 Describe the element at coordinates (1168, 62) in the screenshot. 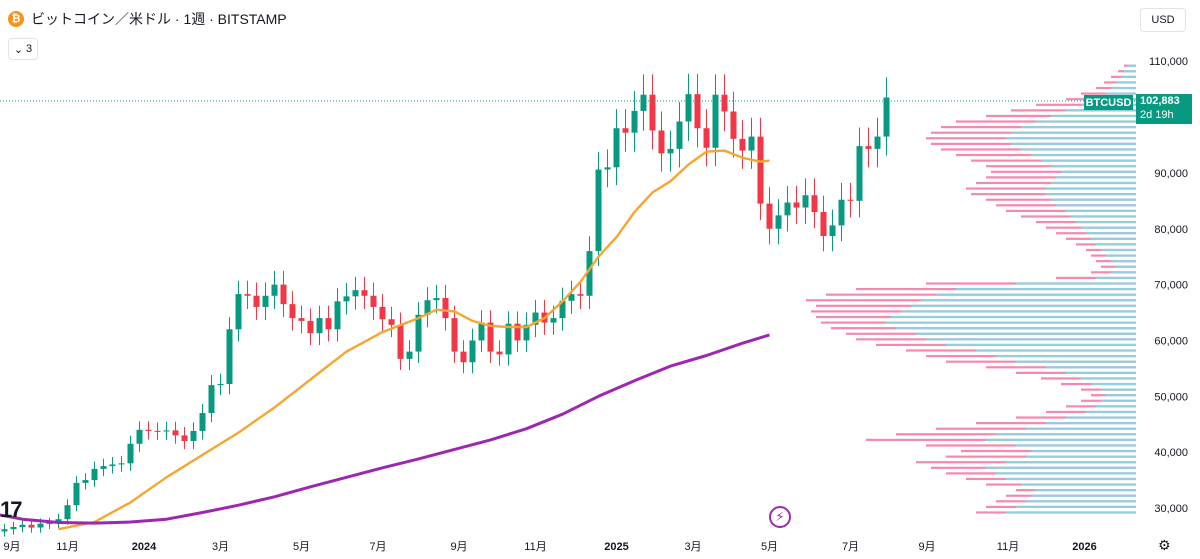

I see `y-tick-label: 110,000` at that location.